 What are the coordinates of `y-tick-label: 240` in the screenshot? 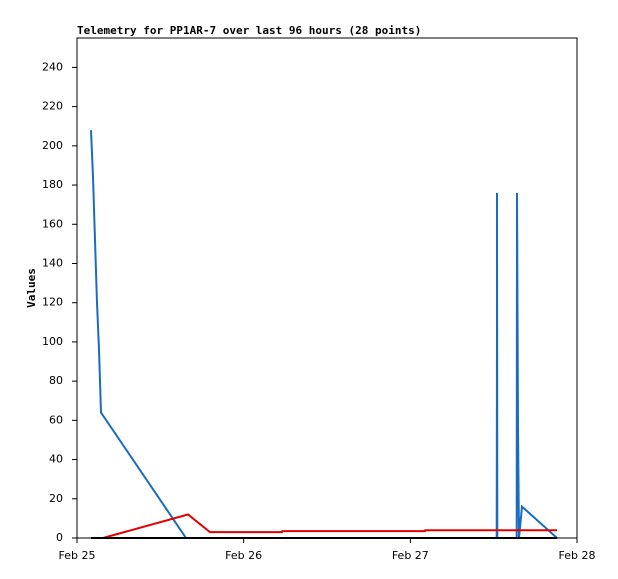 It's located at (52, 66).